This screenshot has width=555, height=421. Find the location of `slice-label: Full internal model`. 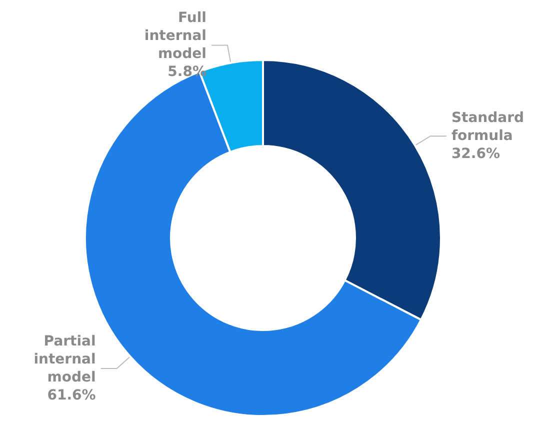

slice-label: Full internal model is located at coordinates (175, 36).